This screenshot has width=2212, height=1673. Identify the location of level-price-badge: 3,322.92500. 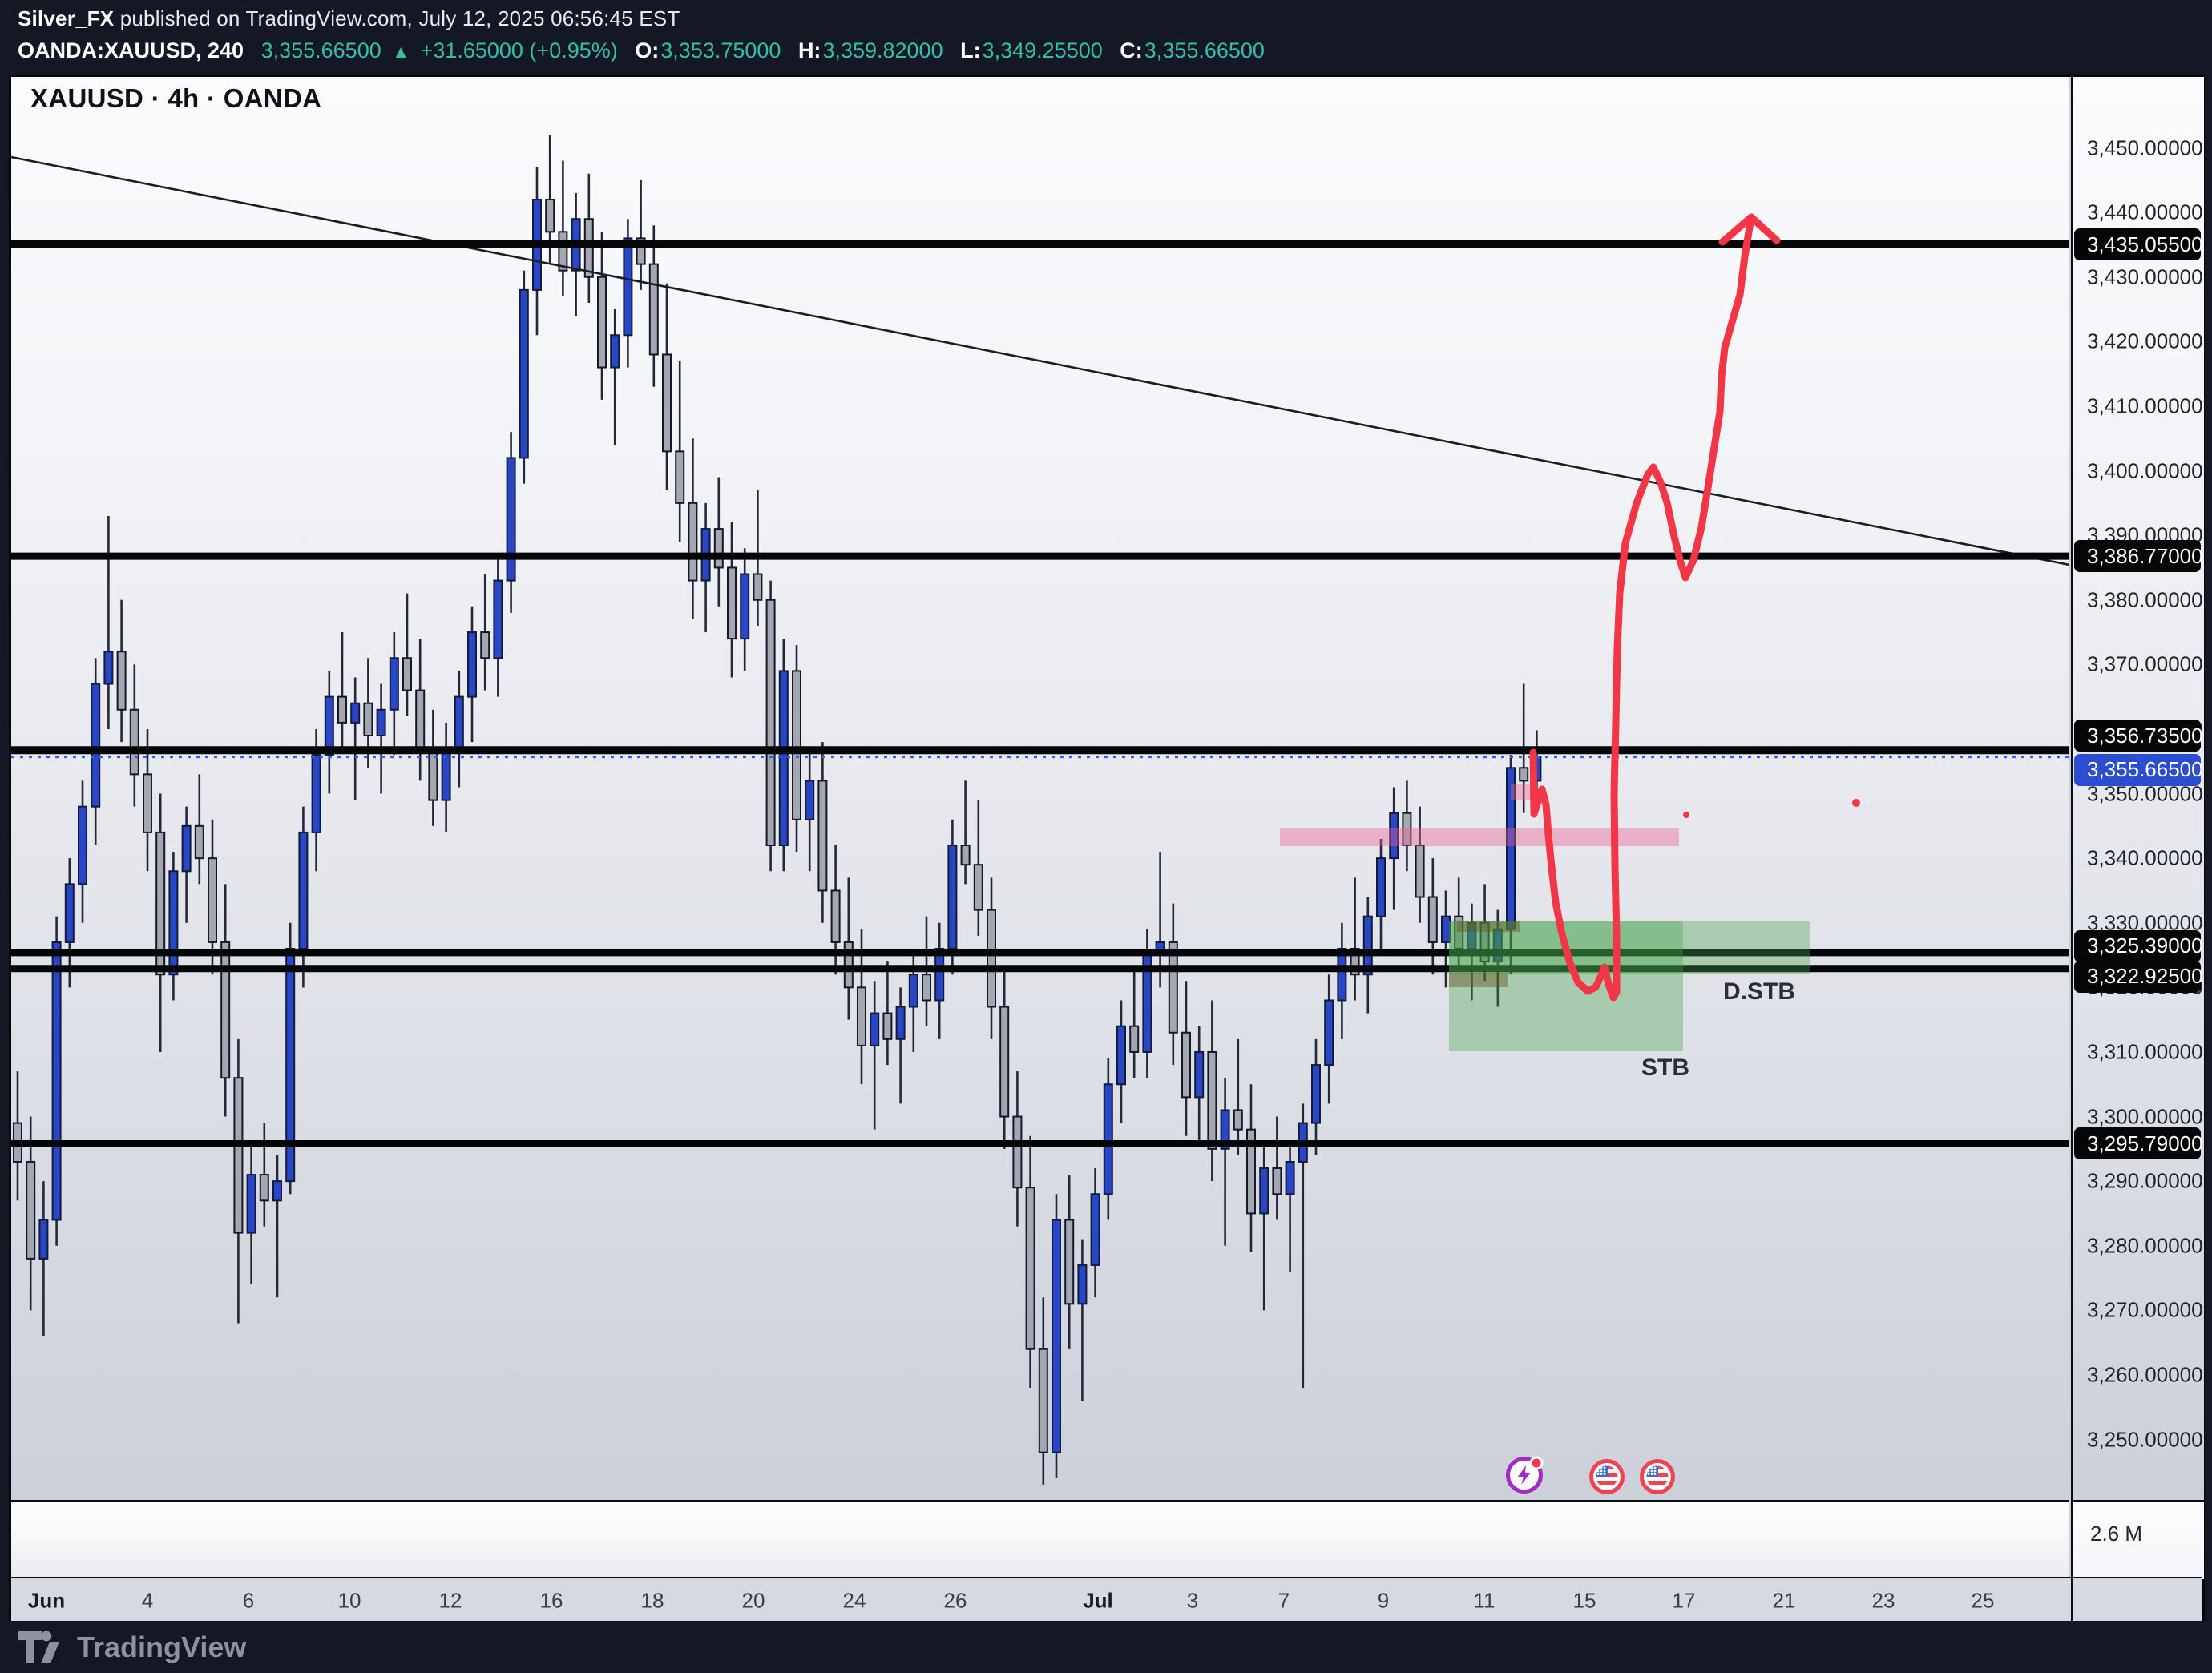
(2138, 977).